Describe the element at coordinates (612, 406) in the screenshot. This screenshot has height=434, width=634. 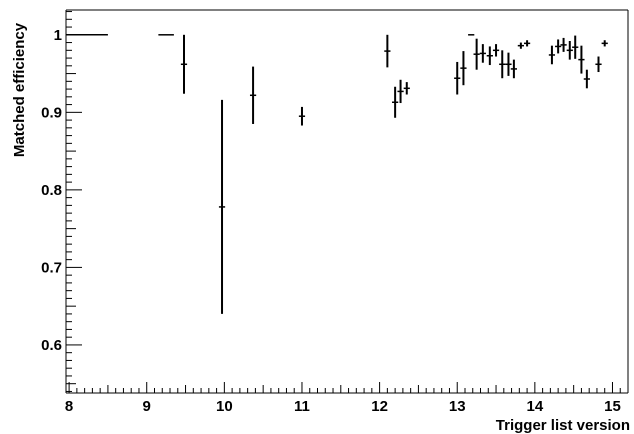
I see `x-tick-label: 15` at that location.